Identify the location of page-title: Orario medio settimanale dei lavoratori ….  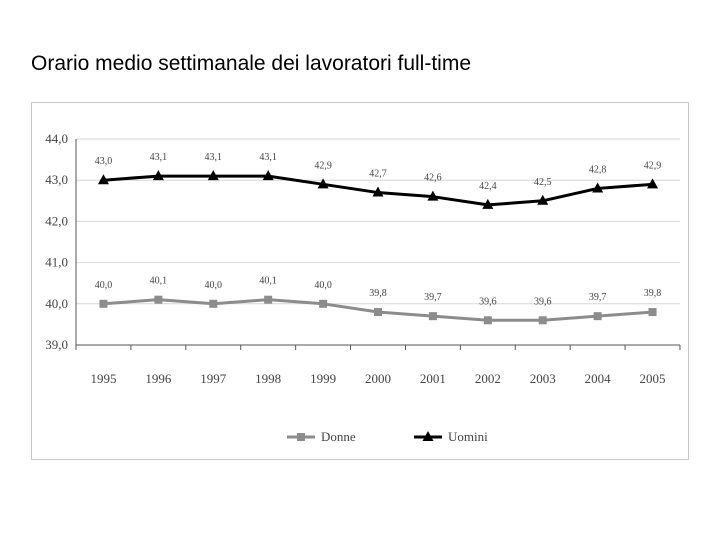
(251, 63).